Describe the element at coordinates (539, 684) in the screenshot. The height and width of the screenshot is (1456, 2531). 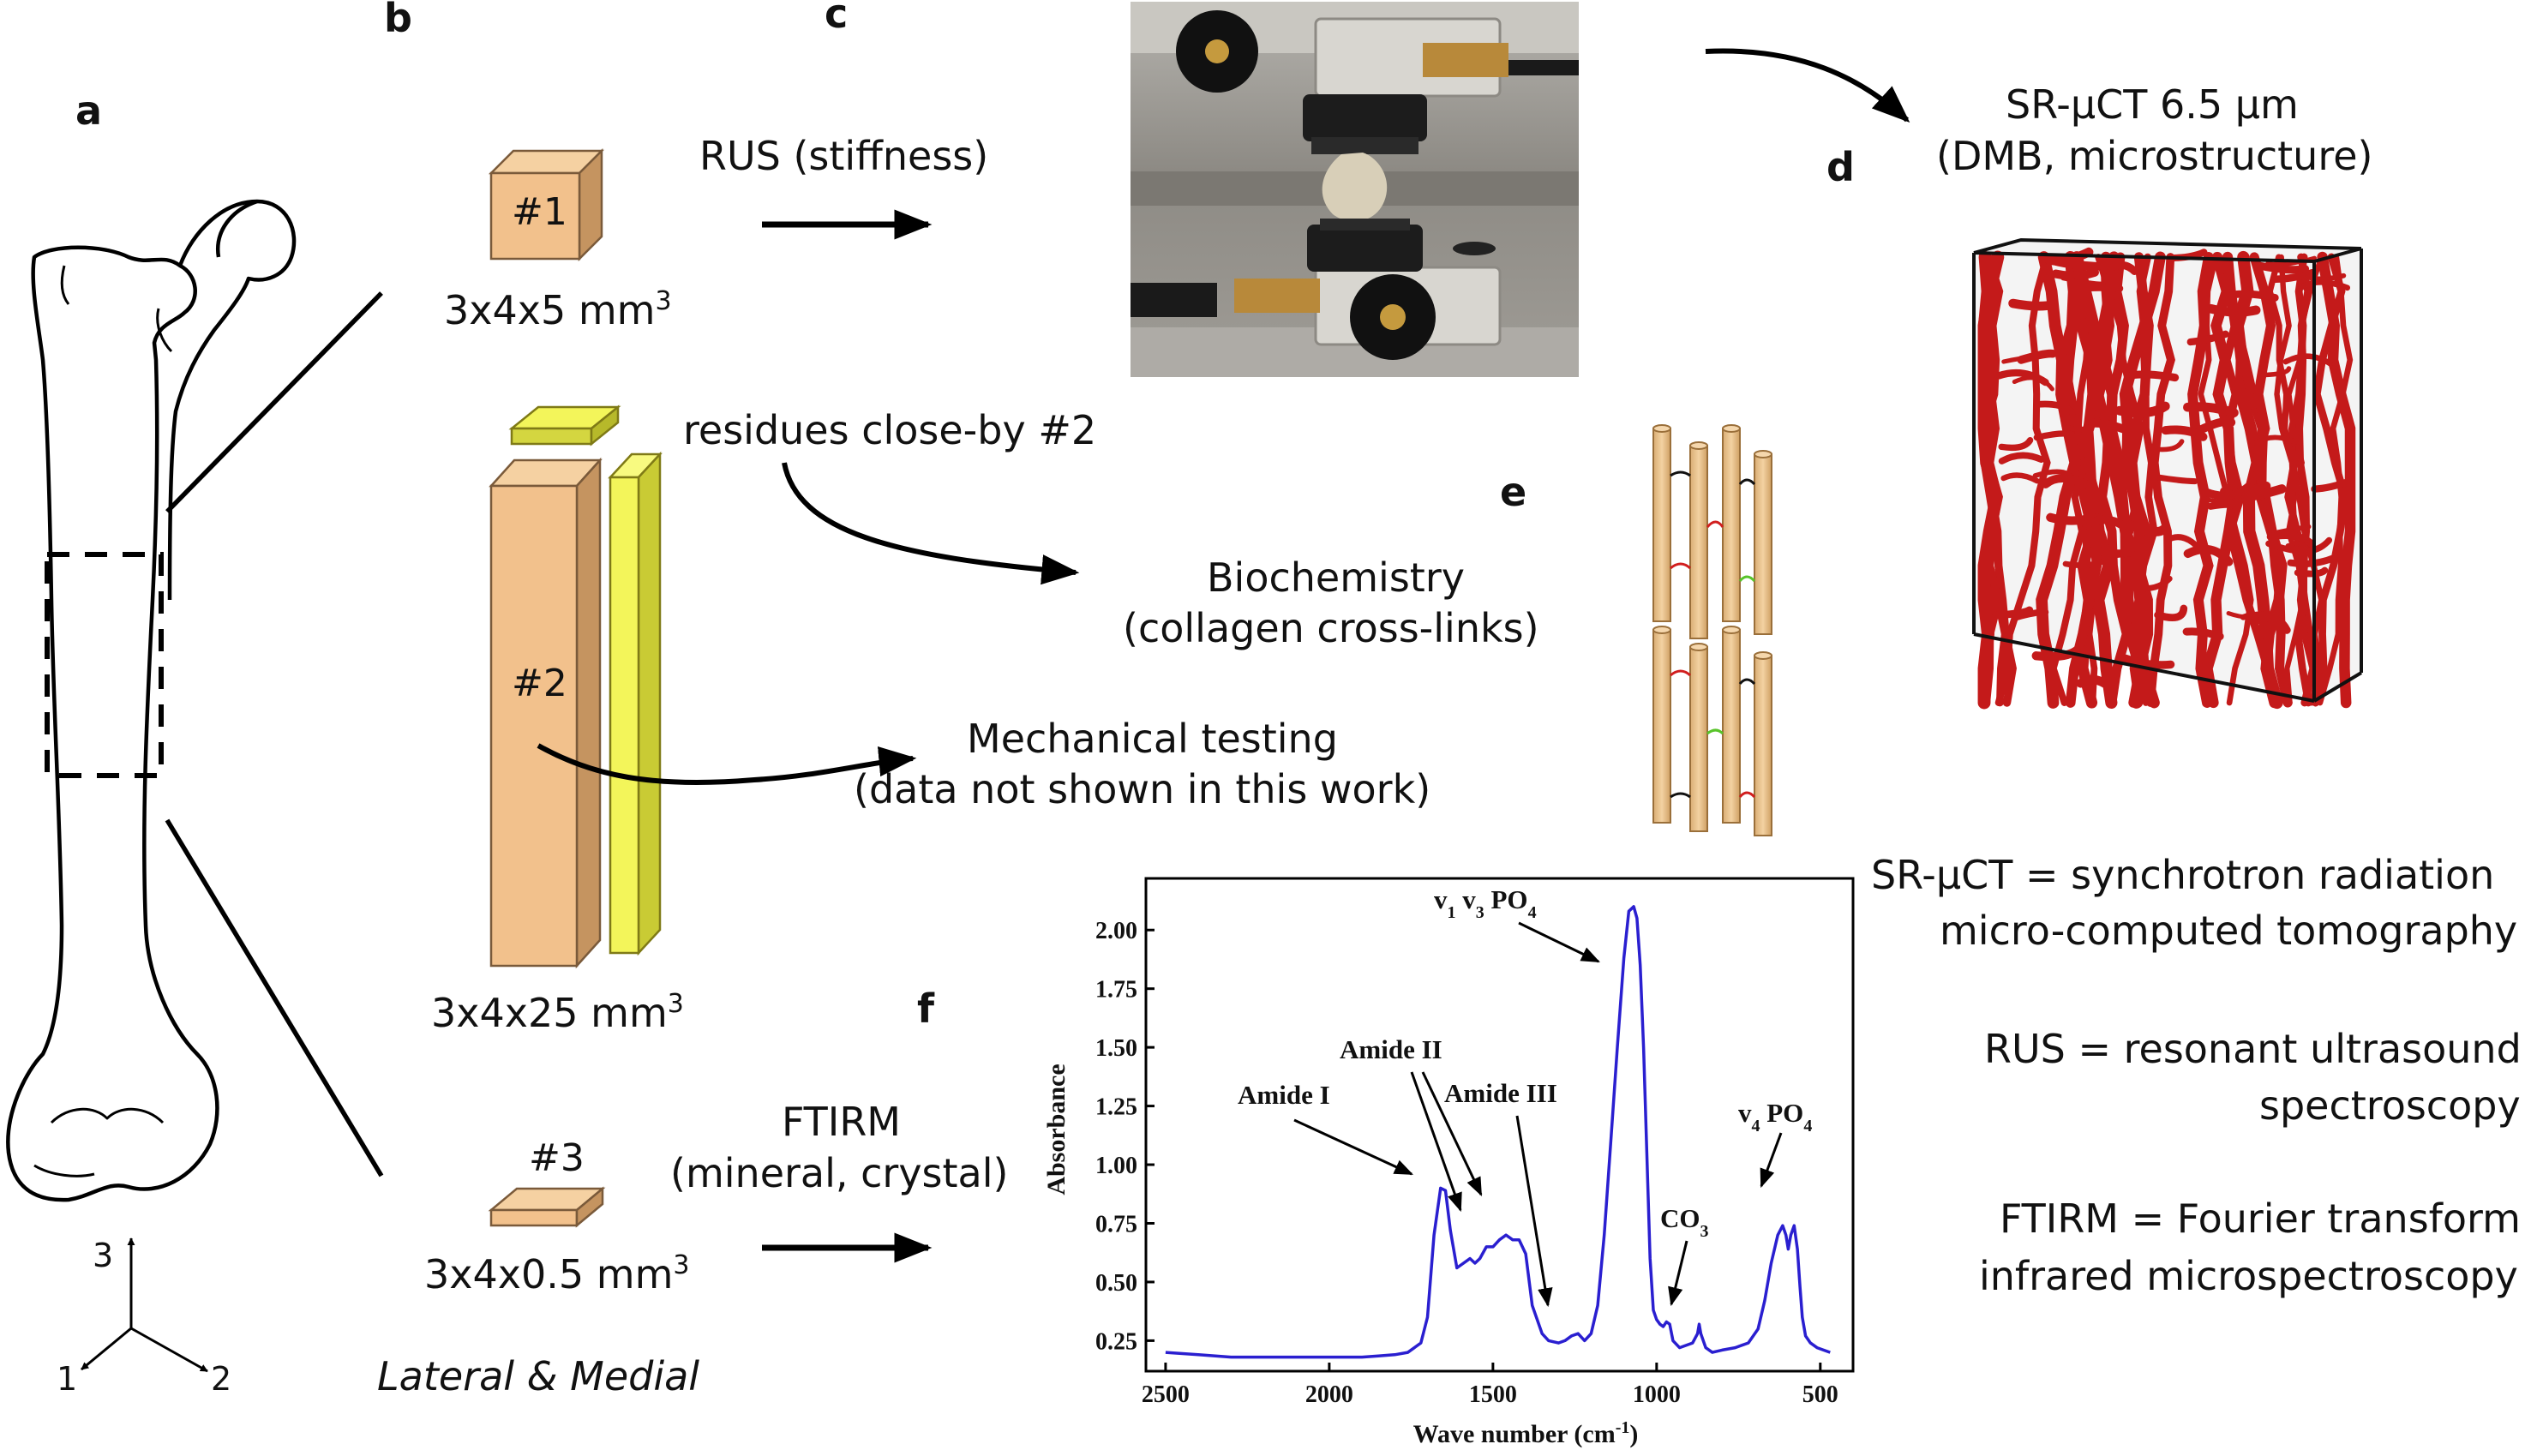
I see `sample-2-label: #2` at that location.